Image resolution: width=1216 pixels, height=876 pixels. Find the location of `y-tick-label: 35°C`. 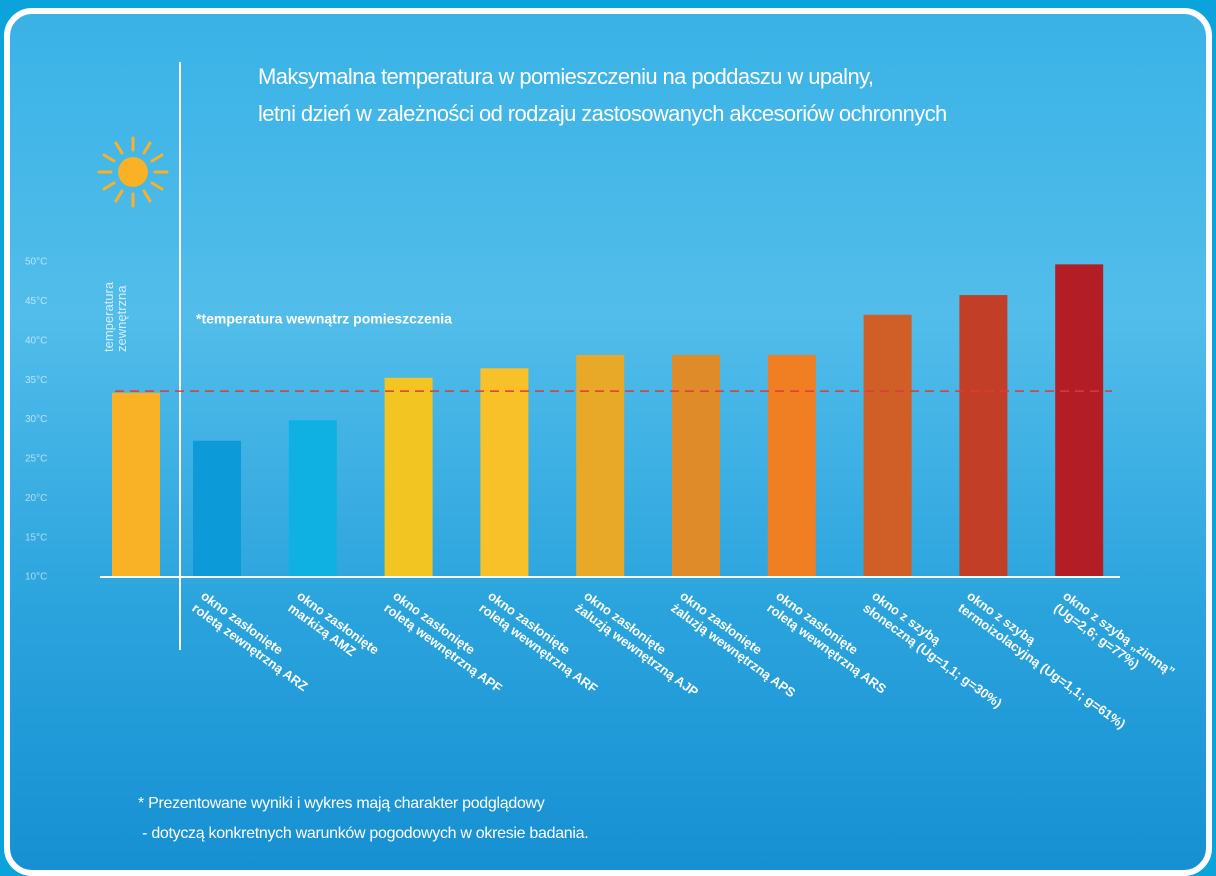

y-tick-label: 35°C is located at coordinates (36, 380).